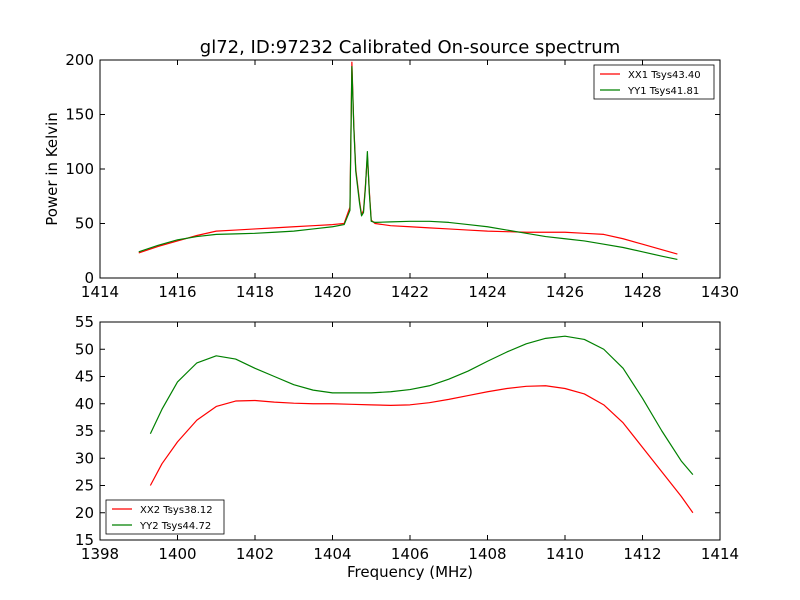 The width and height of the screenshot is (800, 600). Describe the element at coordinates (84, 404) in the screenshot. I see `y-tick-label: 40` at that location.